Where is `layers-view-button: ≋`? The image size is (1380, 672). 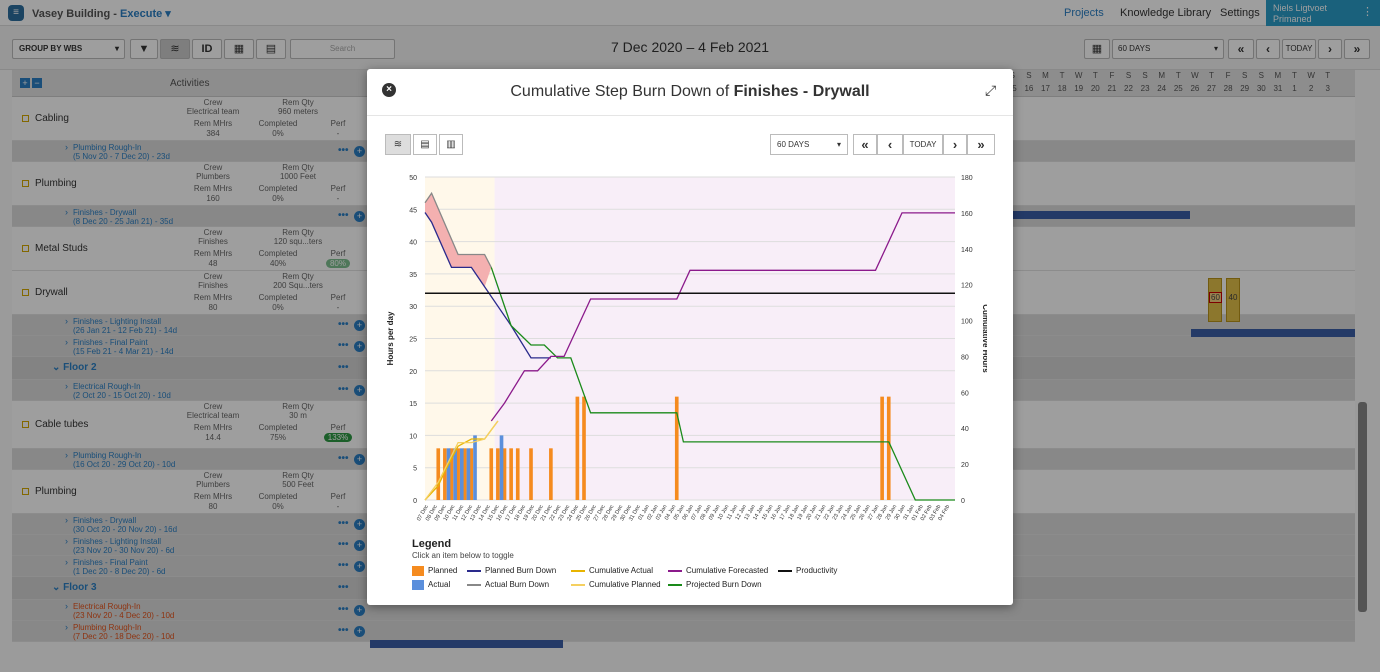
layers-view-button: ≋ is located at coordinates (398, 144).